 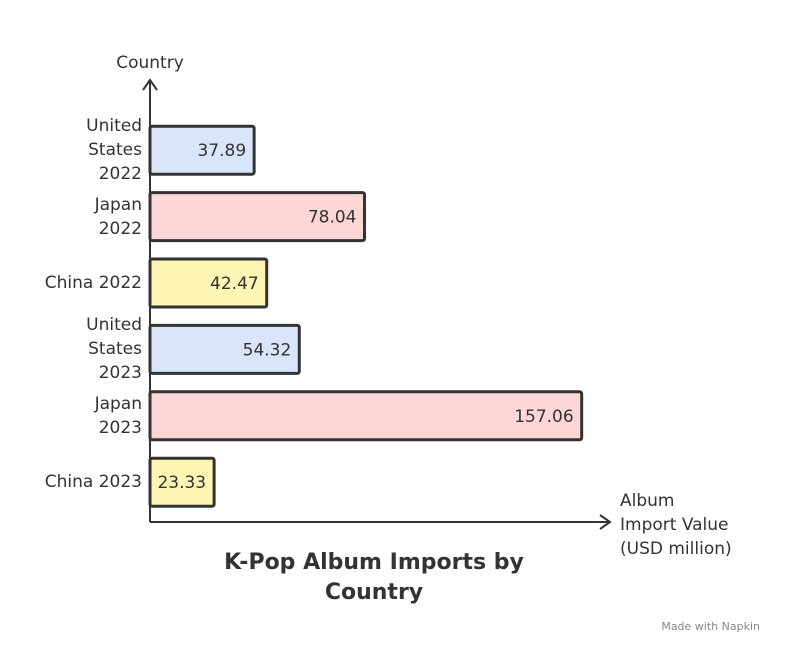 What do you see at coordinates (93, 283) in the screenshot?
I see `y-tick-label: China 2022` at bounding box center [93, 283].